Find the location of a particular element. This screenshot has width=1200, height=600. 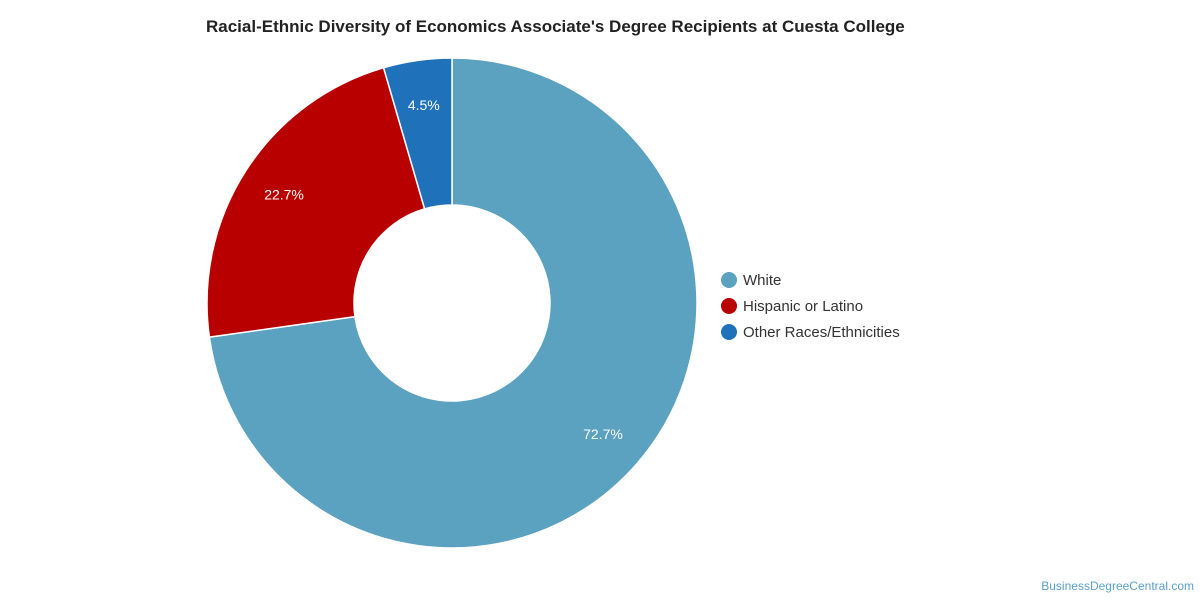

source-credit: BusinessDegreeCentral.com is located at coordinates (1117, 586).